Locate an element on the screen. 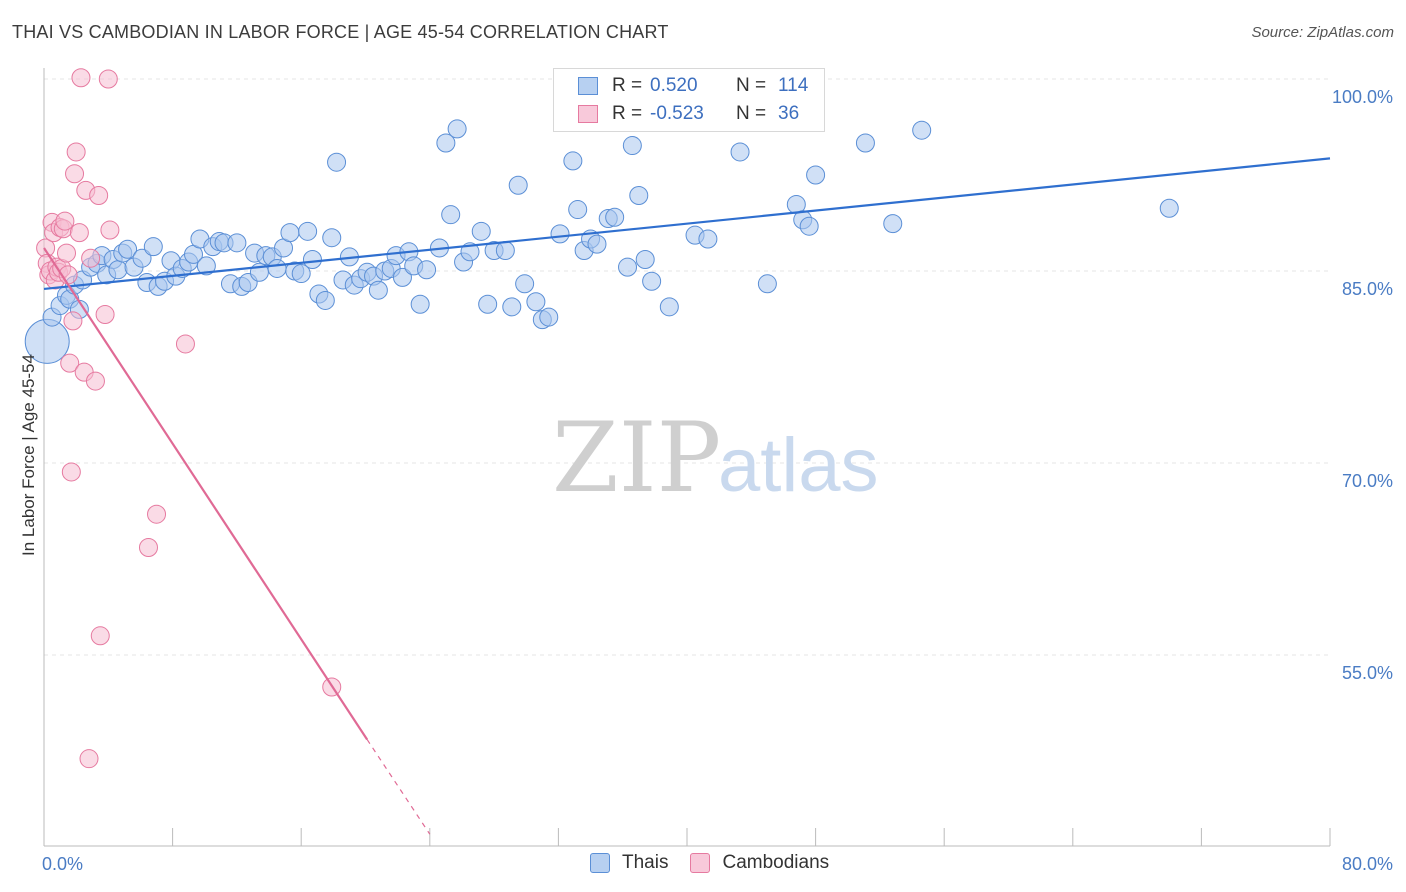 This screenshot has width=1406, height=892. legend-swatch-blue is located at coordinates (588, 86).